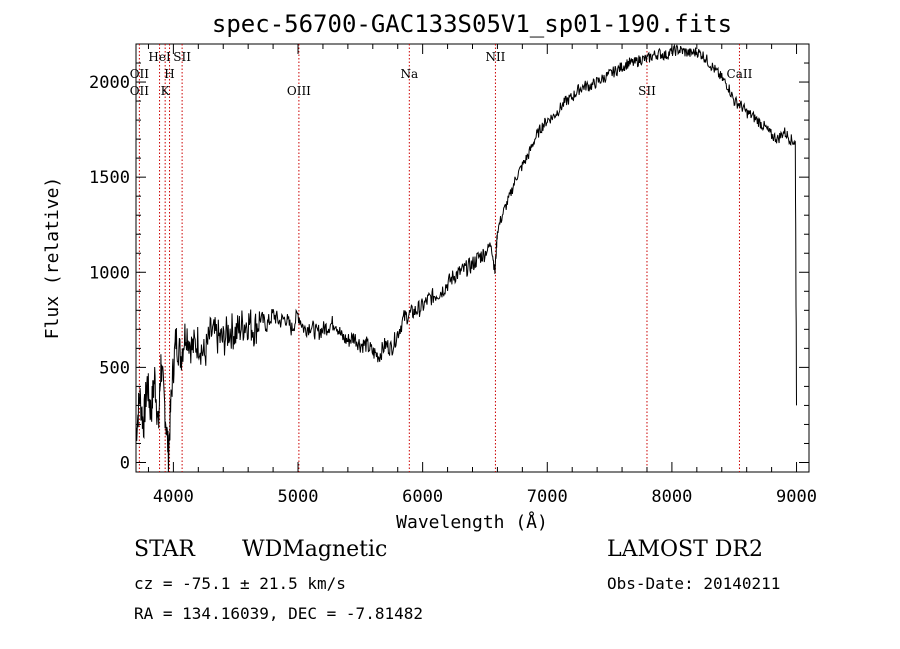 This screenshot has width=900, height=649. Describe the element at coordinates (694, 583) in the screenshot. I see `obs-date-text: Obs-Date: 20140211` at that location.